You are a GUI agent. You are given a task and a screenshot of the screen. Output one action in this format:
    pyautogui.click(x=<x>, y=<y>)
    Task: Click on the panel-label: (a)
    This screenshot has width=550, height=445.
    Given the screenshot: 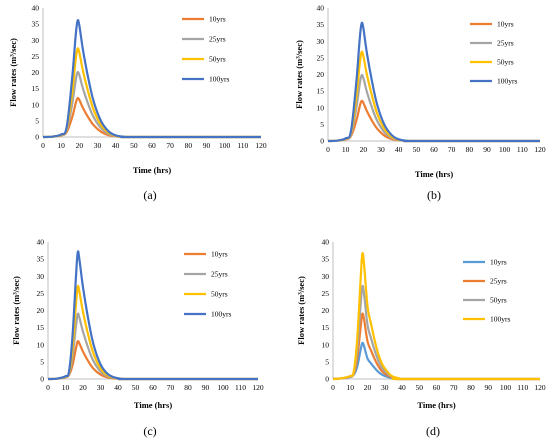 What is the action you would take?
    pyautogui.click(x=149, y=195)
    